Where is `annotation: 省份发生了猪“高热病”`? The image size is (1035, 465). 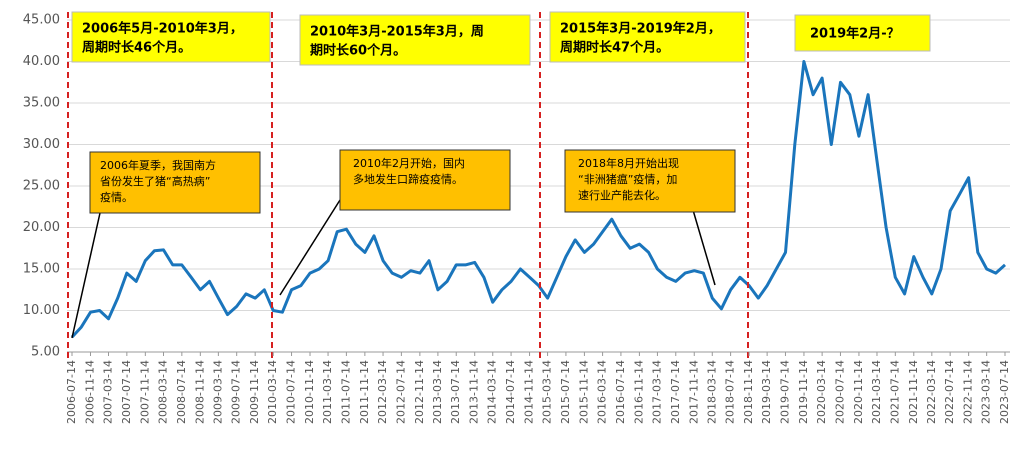
annotation: 省份发生了猪“高热病” is located at coordinates (155, 181).